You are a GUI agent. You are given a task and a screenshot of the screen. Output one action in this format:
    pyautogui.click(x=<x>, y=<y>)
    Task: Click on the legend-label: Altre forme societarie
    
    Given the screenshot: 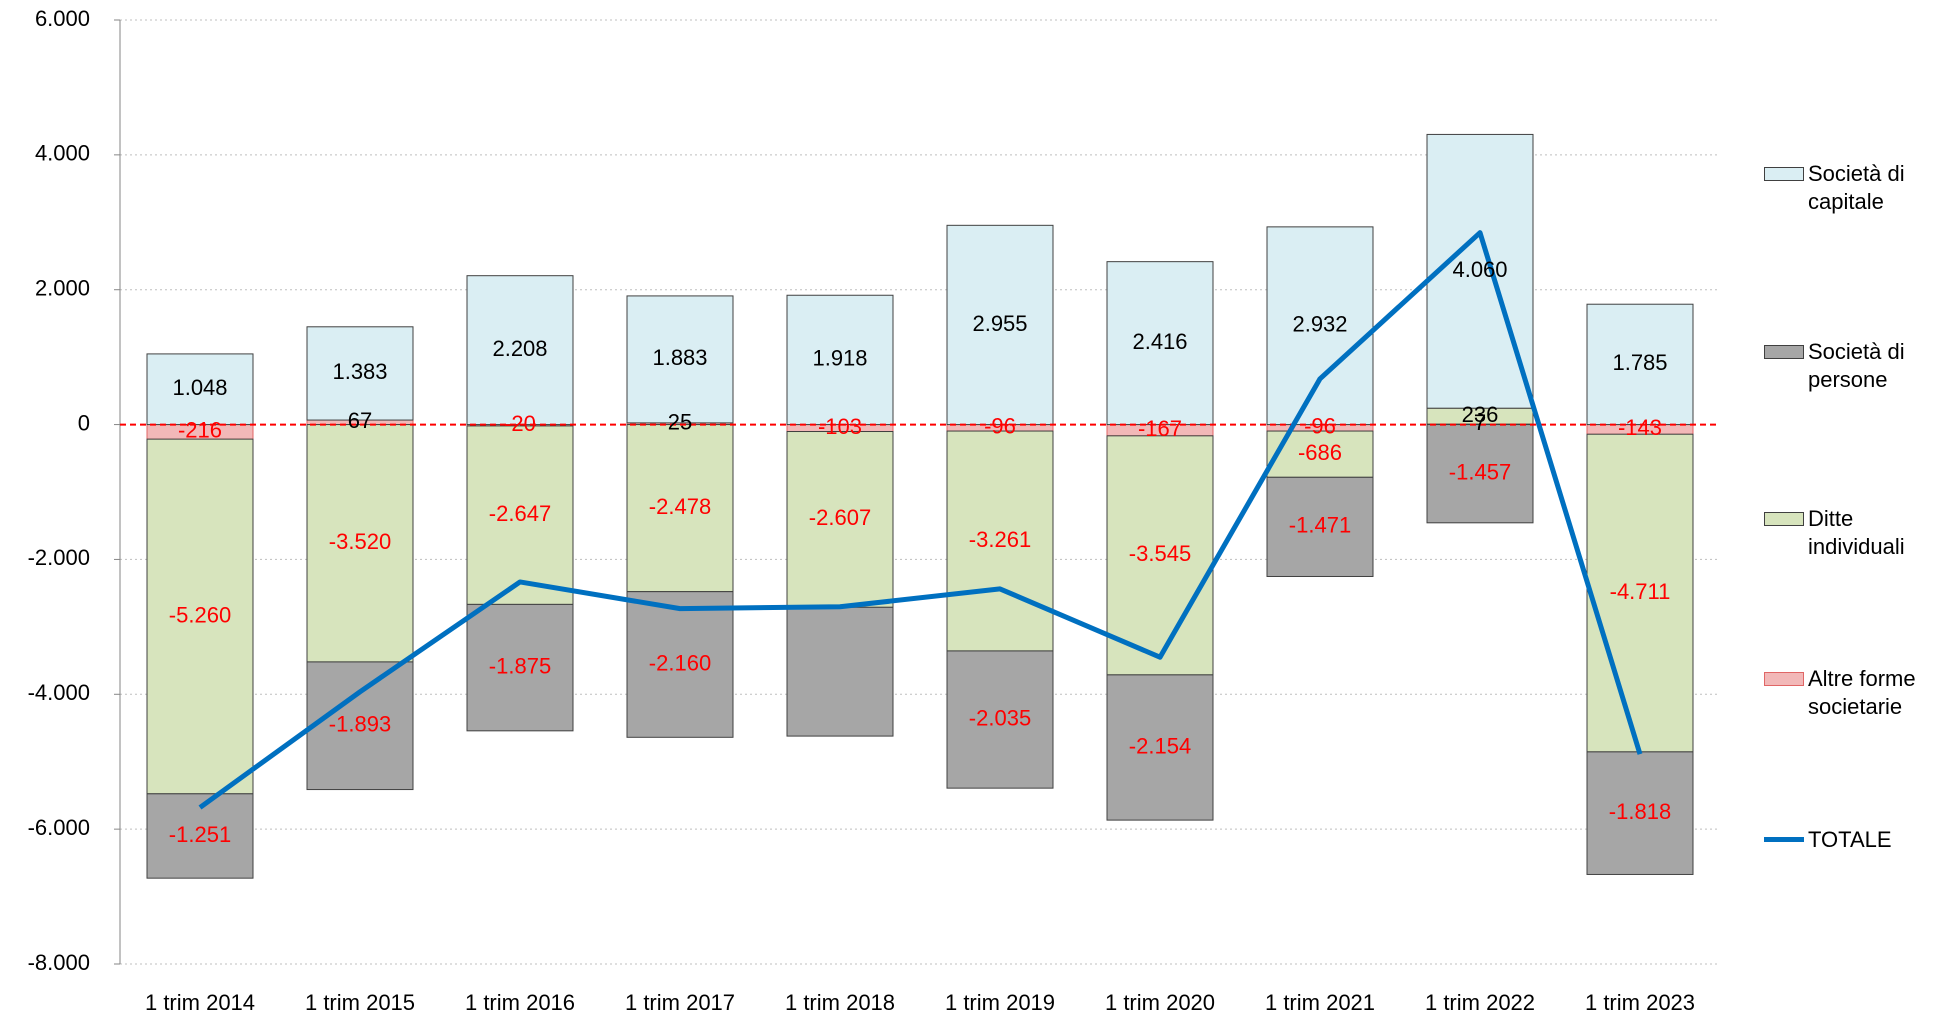 What is the action you would take?
    pyautogui.click(x=1862, y=692)
    